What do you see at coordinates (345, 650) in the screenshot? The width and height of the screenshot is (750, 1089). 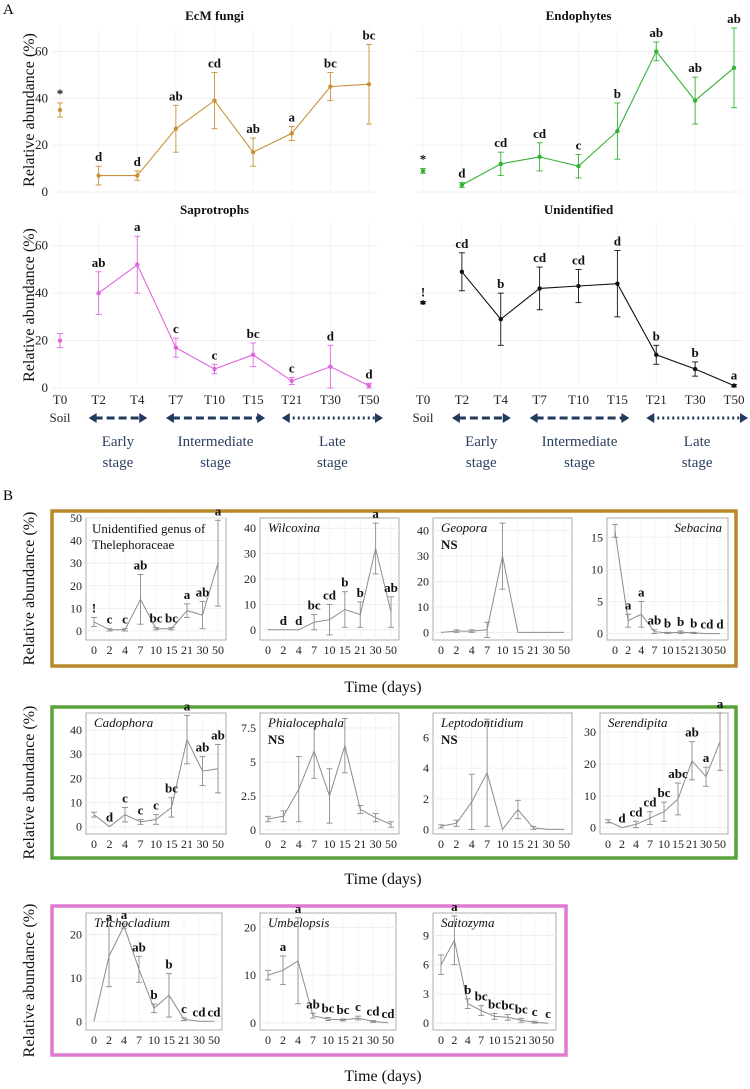 I see `x-tick-label: 15` at bounding box center [345, 650].